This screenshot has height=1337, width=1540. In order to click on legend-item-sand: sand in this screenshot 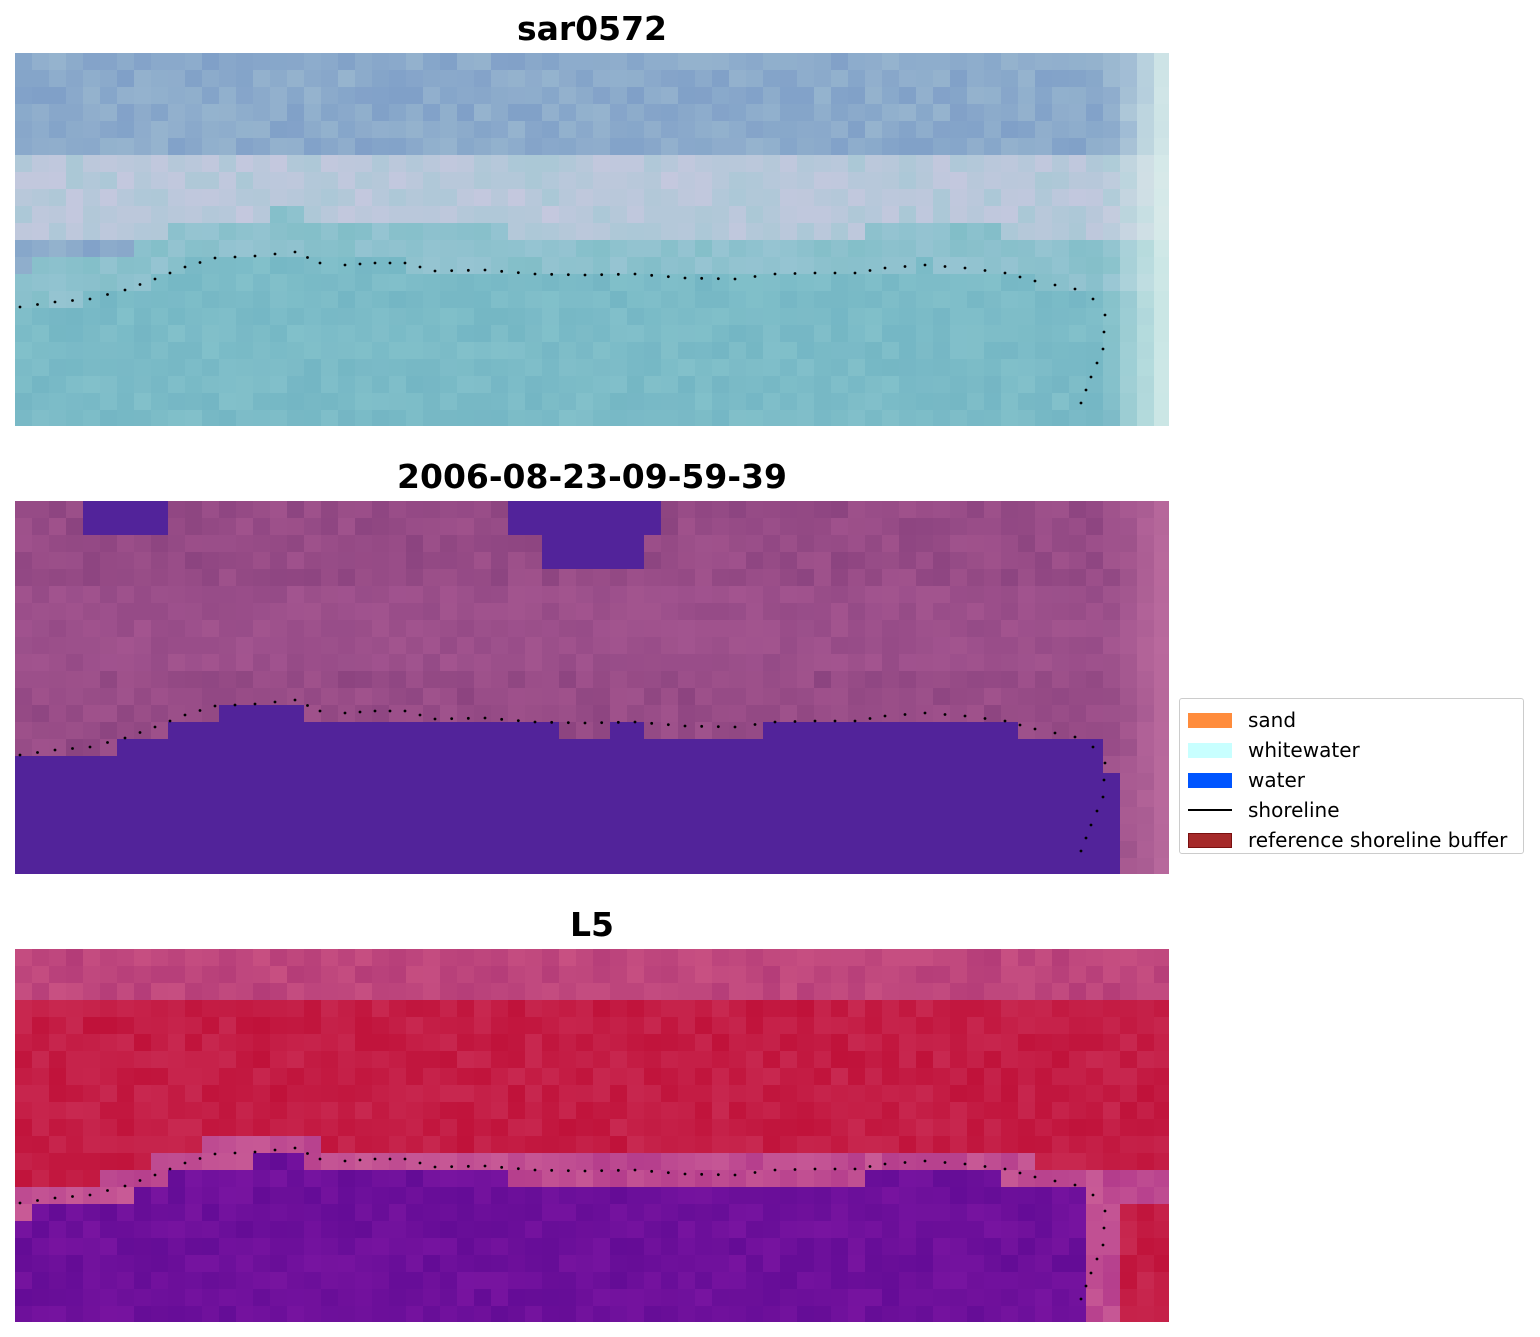, I will do `click(1351, 720)`.